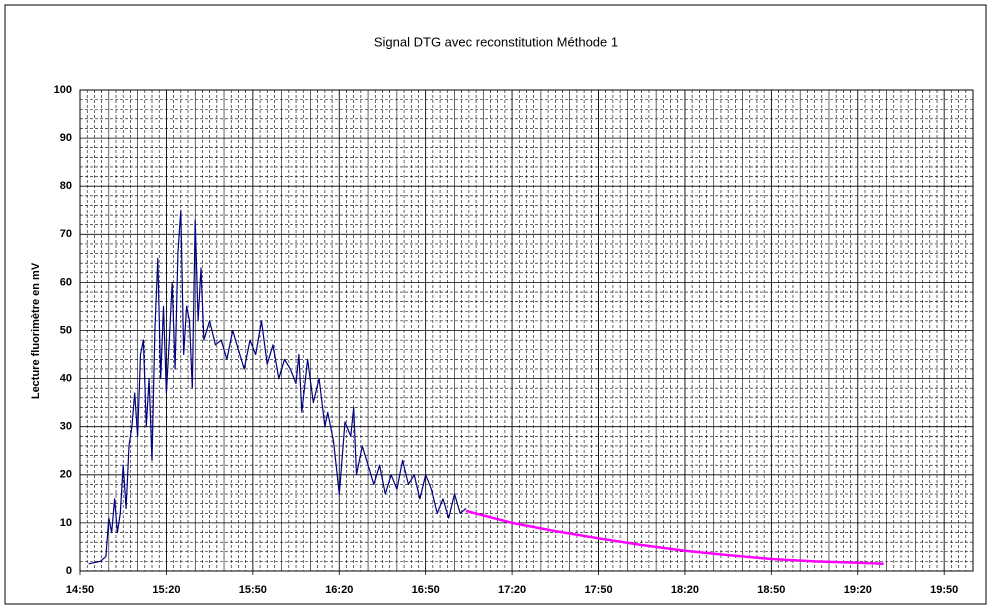 This screenshot has height=610, width=992. I want to click on x-tick-label: 15:50, so click(253, 590).